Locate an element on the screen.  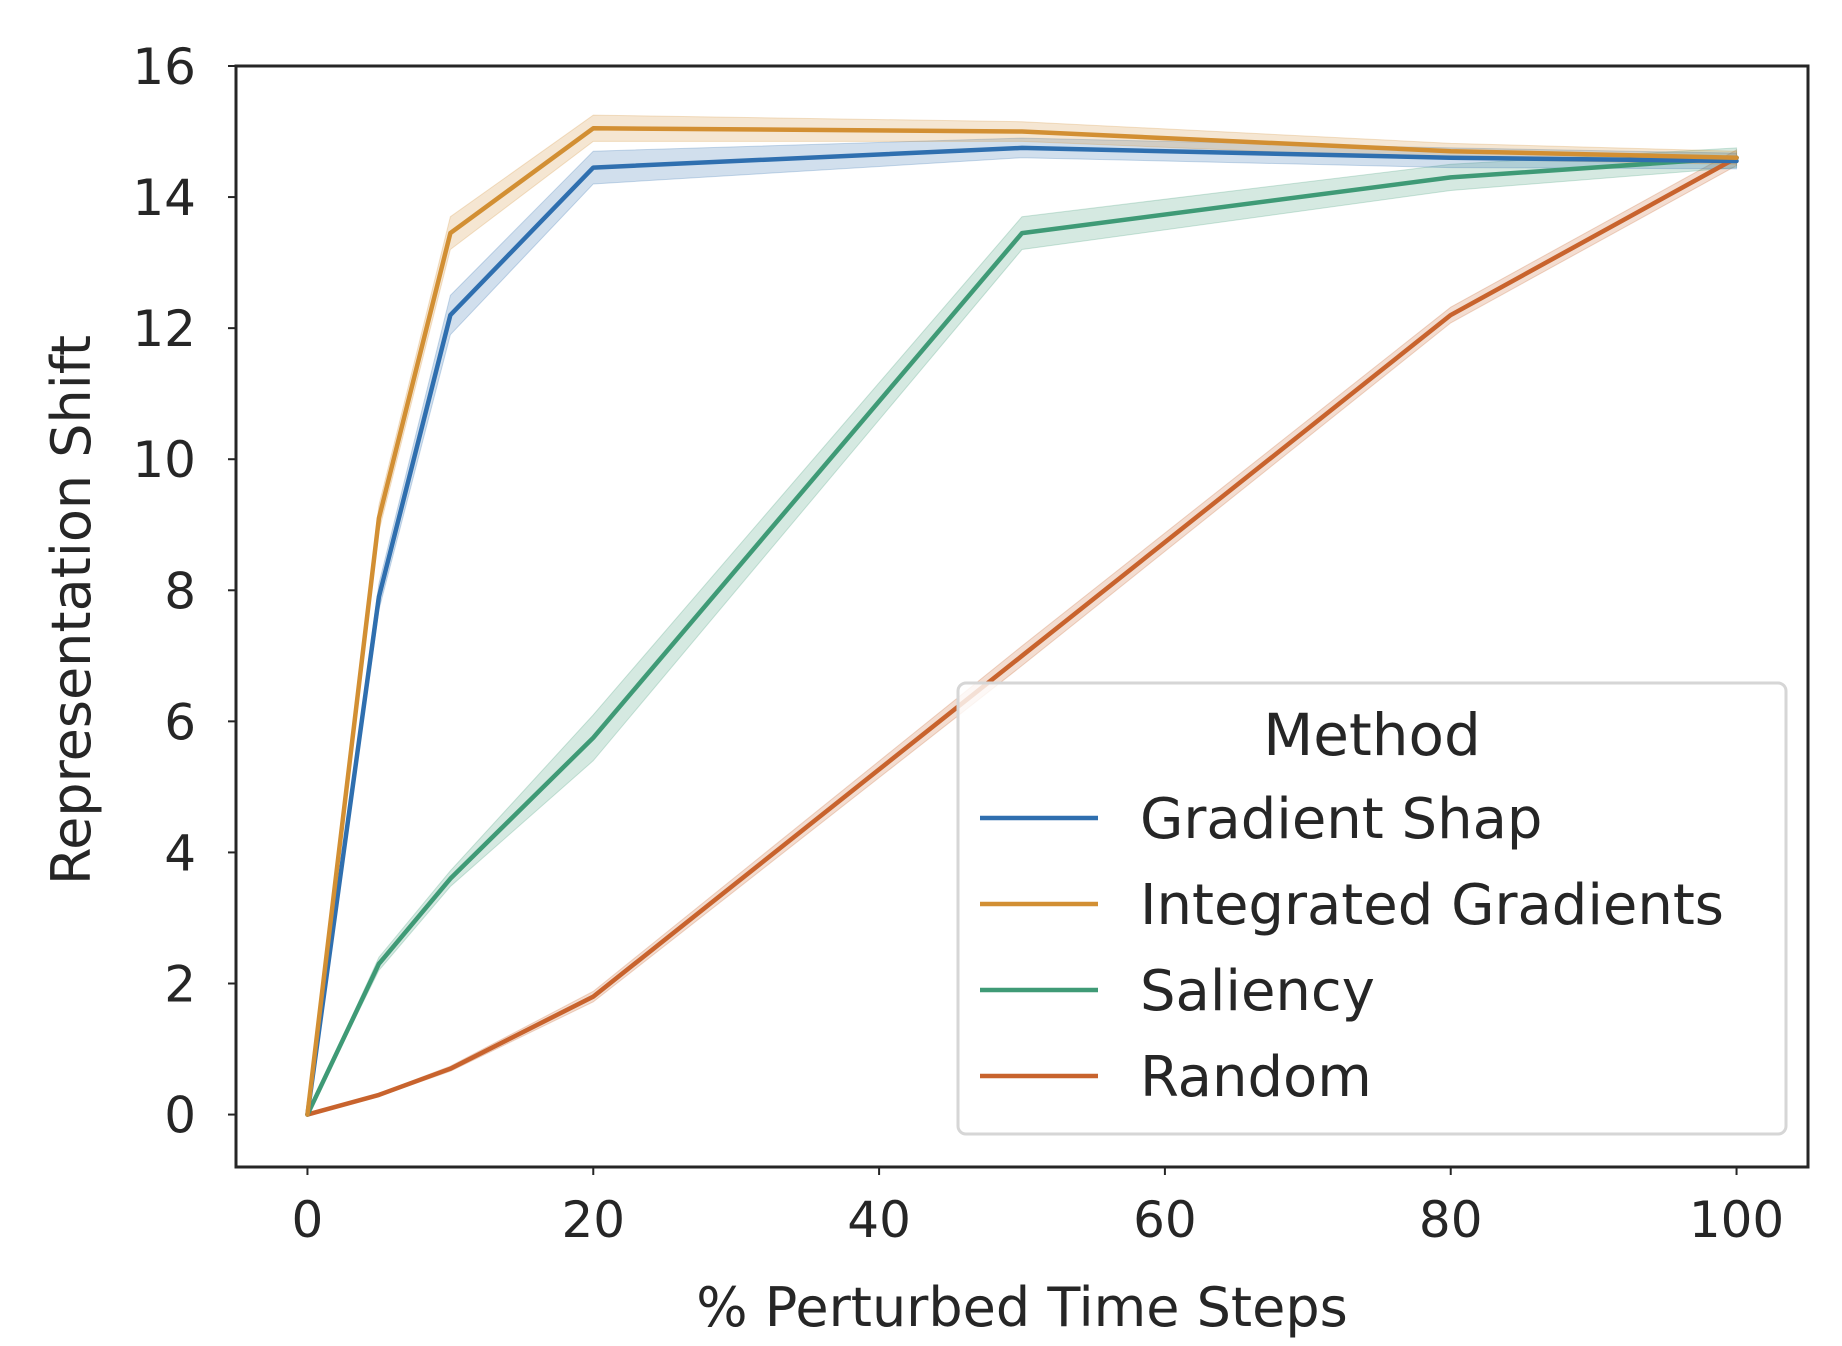
x-tick-label: 0 is located at coordinates (308, 1220).